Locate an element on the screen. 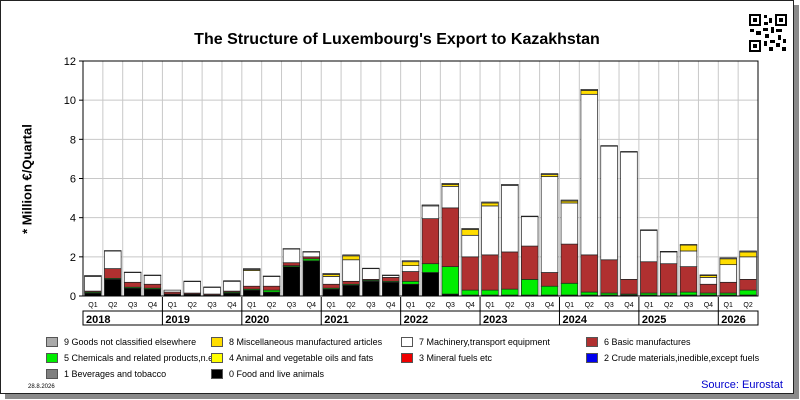  y-tick-label: 0 is located at coordinates (73, 297).